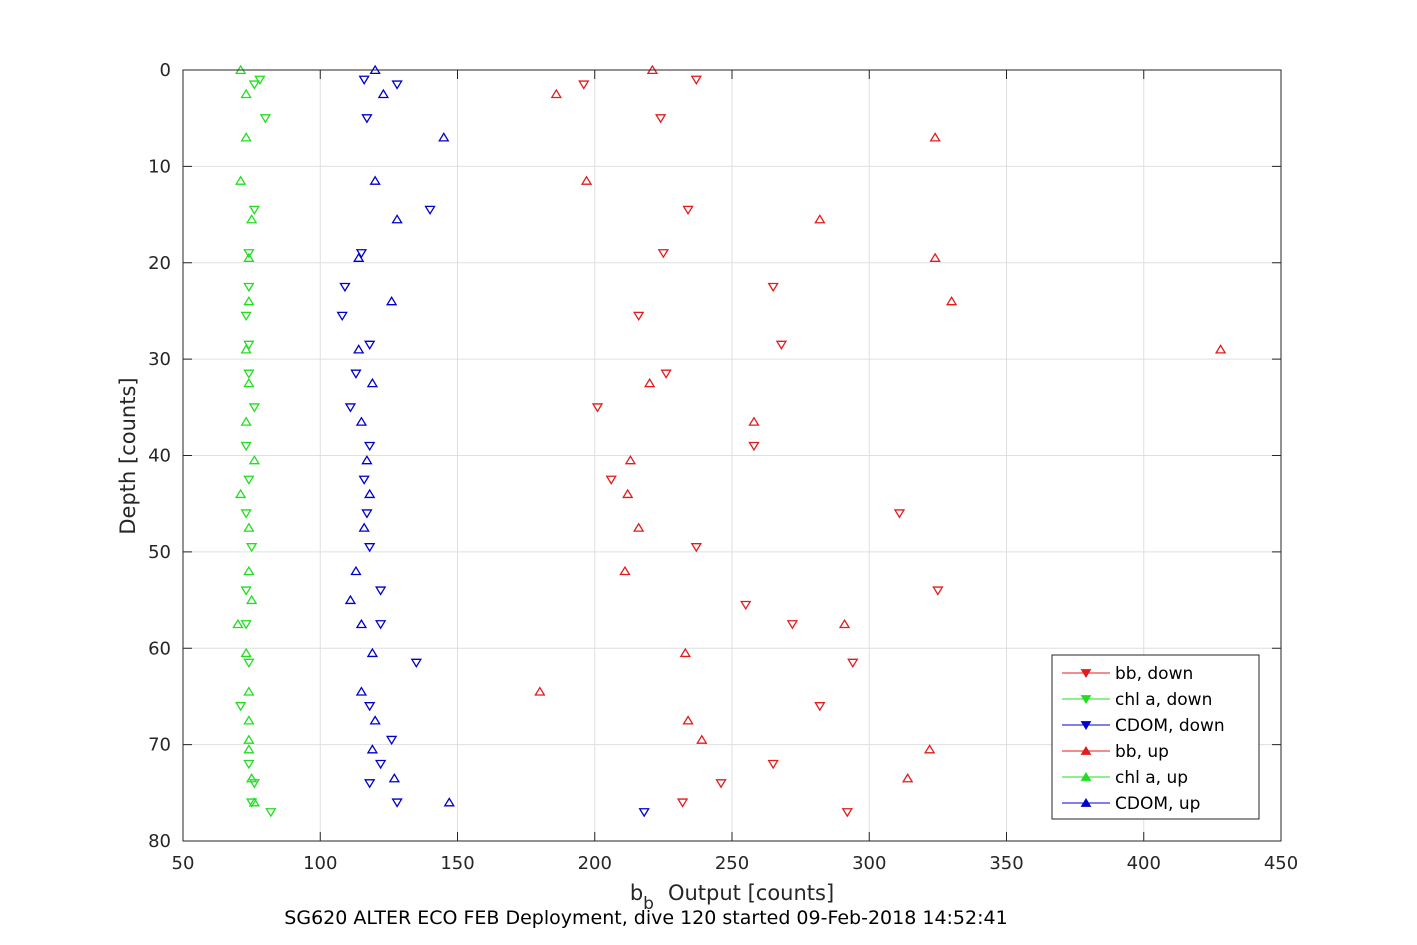  What do you see at coordinates (159, 552) in the screenshot?
I see `y-tick-label: 50` at bounding box center [159, 552].